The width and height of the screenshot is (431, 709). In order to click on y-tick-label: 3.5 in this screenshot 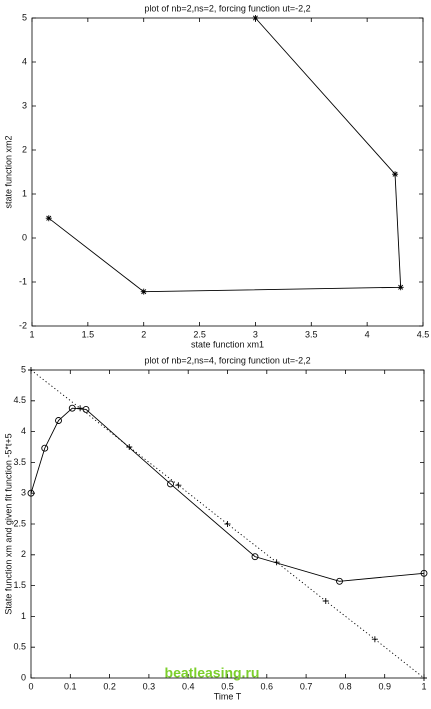, I will do `click(19, 462)`.